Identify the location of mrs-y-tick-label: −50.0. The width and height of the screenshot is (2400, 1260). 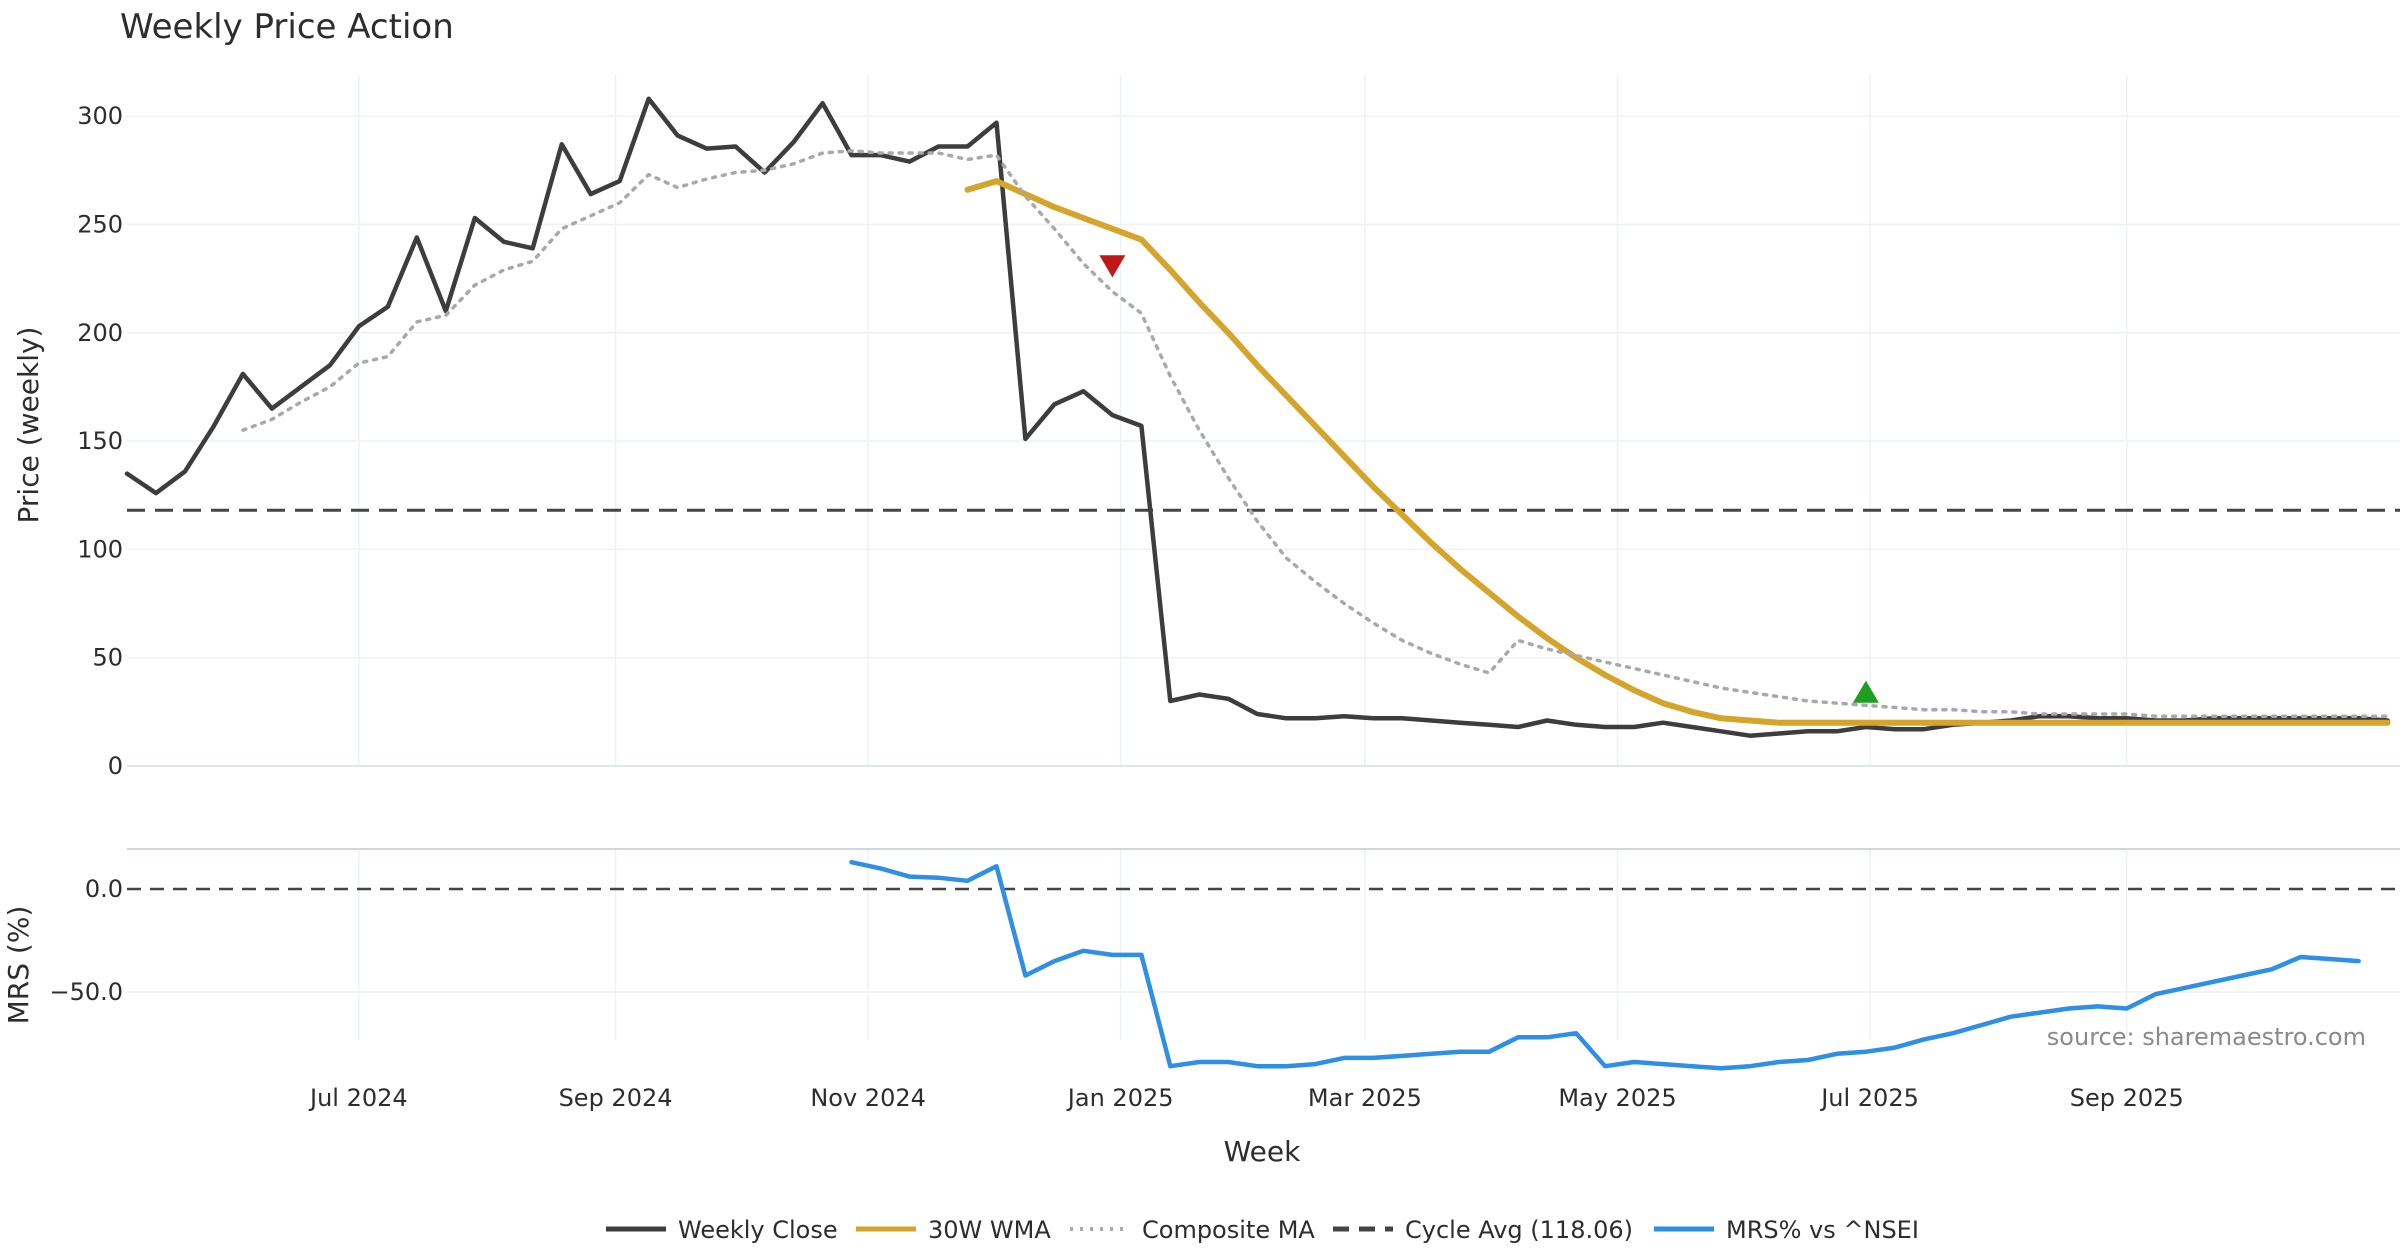
(86, 992).